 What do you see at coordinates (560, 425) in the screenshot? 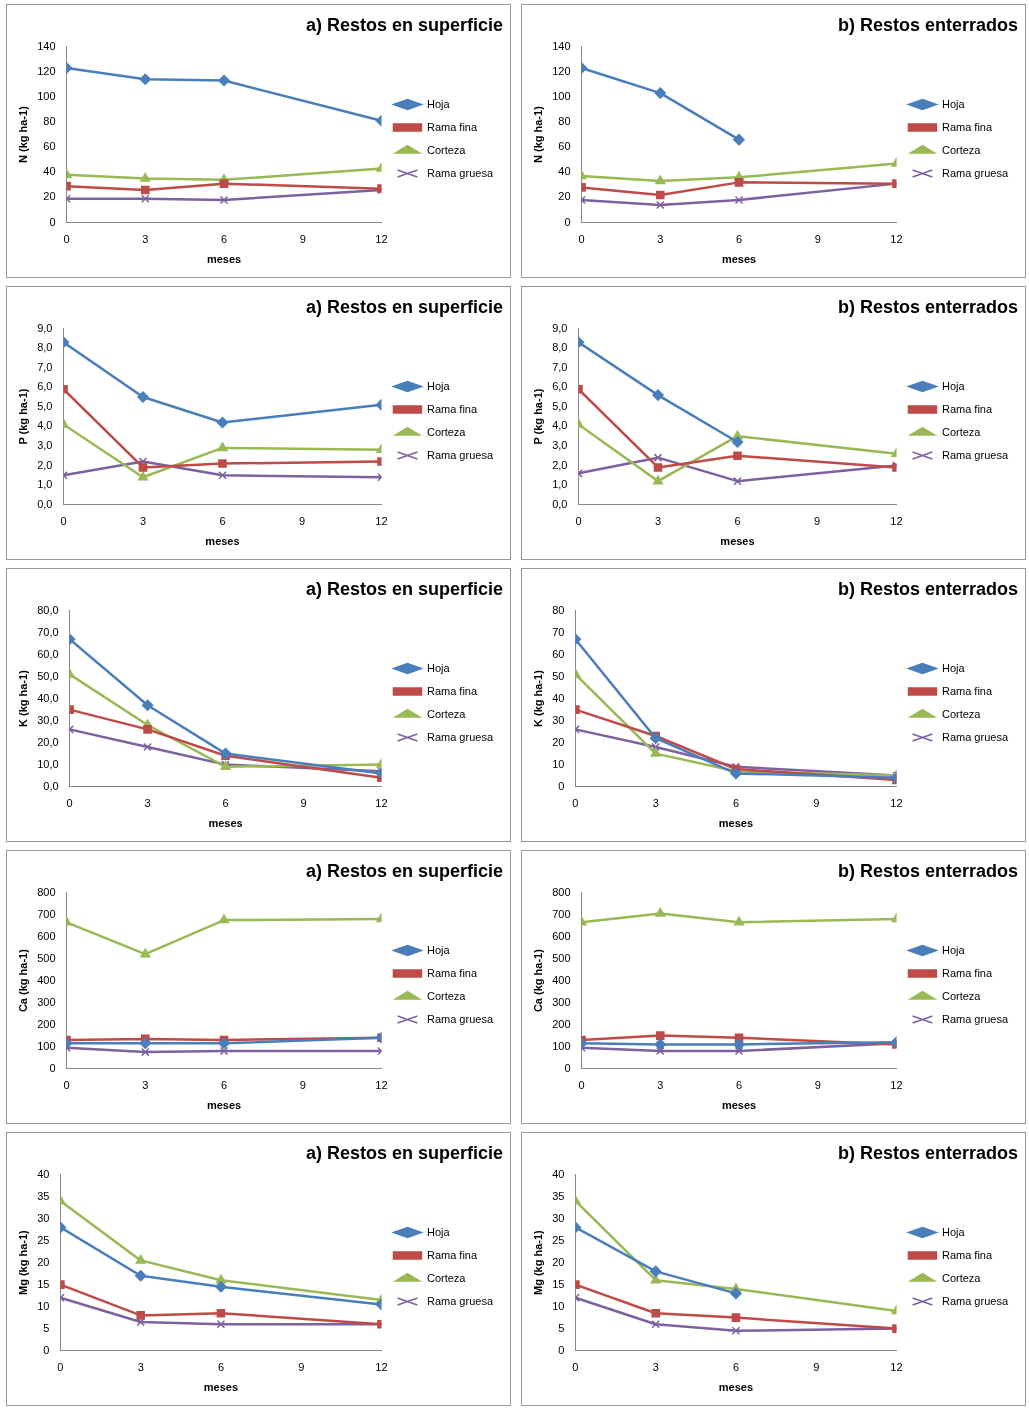
I see `y-tick-label: 4,0` at bounding box center [560, 425].